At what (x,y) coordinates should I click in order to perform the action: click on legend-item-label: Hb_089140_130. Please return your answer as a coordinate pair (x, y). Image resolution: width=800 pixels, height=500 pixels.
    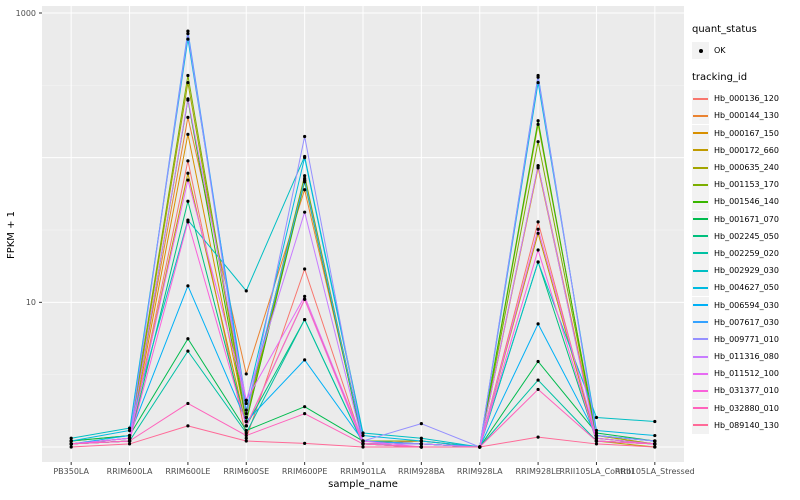
    Looking at the image, I should click on (746, 425).